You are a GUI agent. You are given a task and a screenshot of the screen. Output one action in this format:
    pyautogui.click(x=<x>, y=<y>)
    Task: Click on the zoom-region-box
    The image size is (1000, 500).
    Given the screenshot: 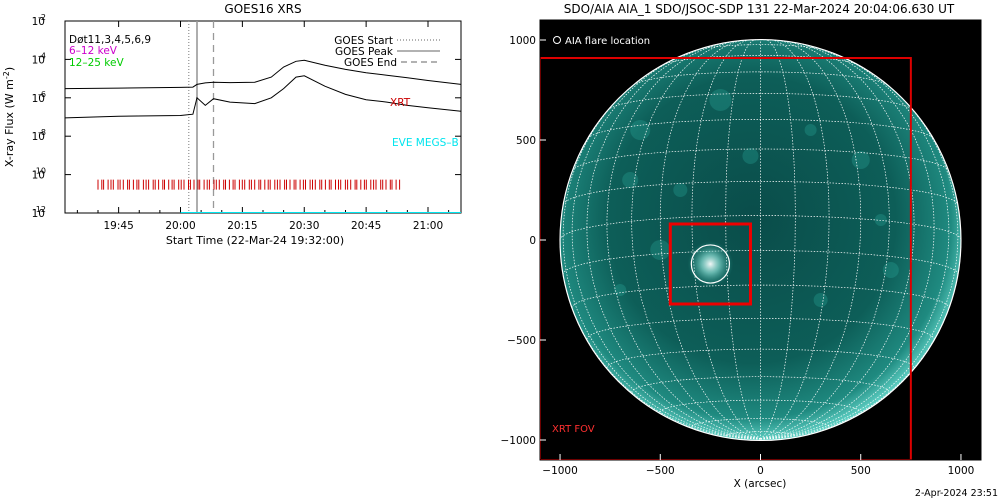 What is the action you would take?
    pyautogui.click(x=710, y=264)
    